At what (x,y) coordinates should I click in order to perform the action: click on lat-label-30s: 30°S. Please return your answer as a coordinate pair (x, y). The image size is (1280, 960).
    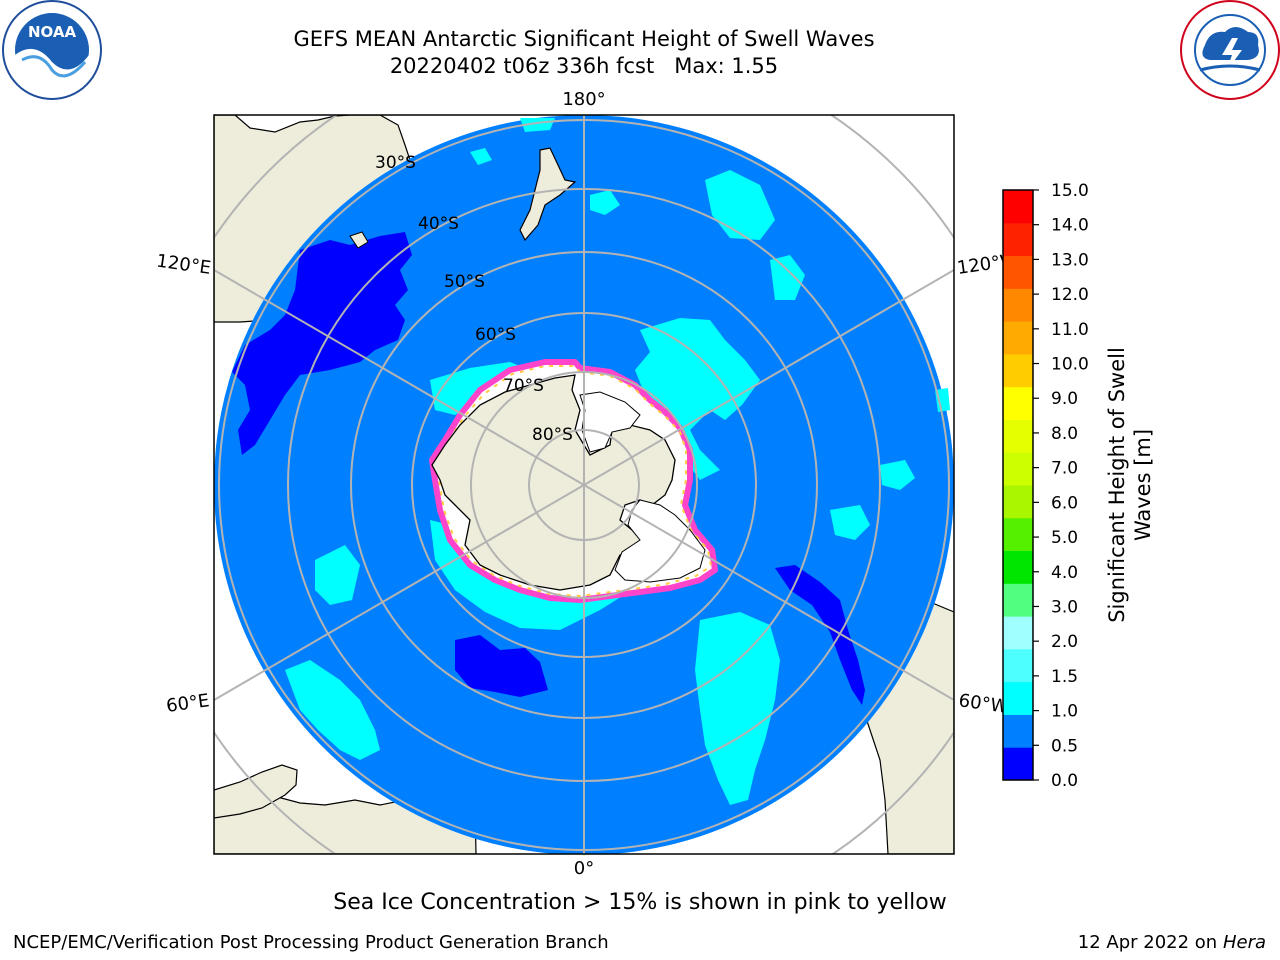
    Looking at the image, I should click on (395, 163).